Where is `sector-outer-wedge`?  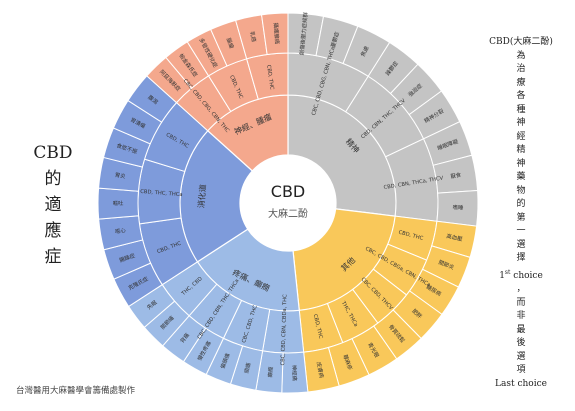 sector-outer-wedge is located at coordinates (274, 34).